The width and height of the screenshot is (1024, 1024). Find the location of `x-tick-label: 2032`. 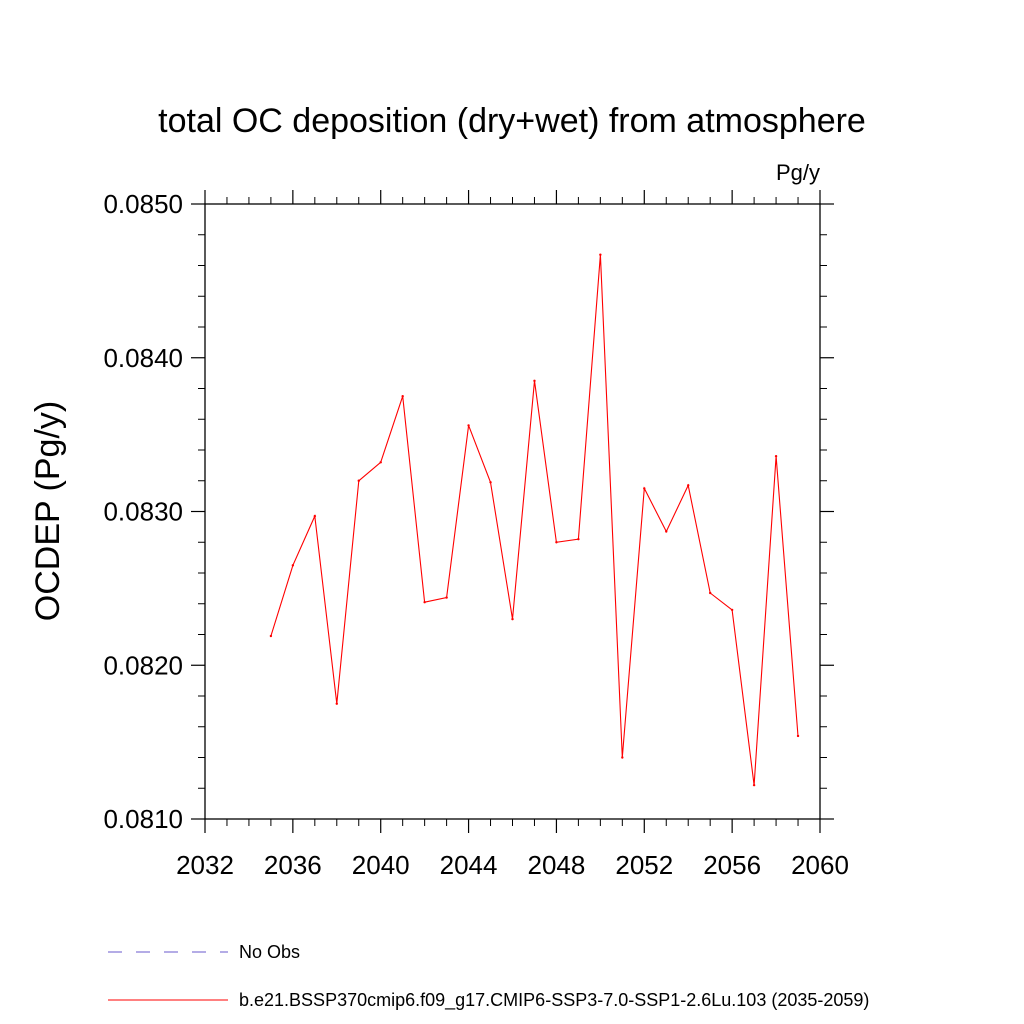

x-tick-label: 2032 is located at coordinates (205, 865).